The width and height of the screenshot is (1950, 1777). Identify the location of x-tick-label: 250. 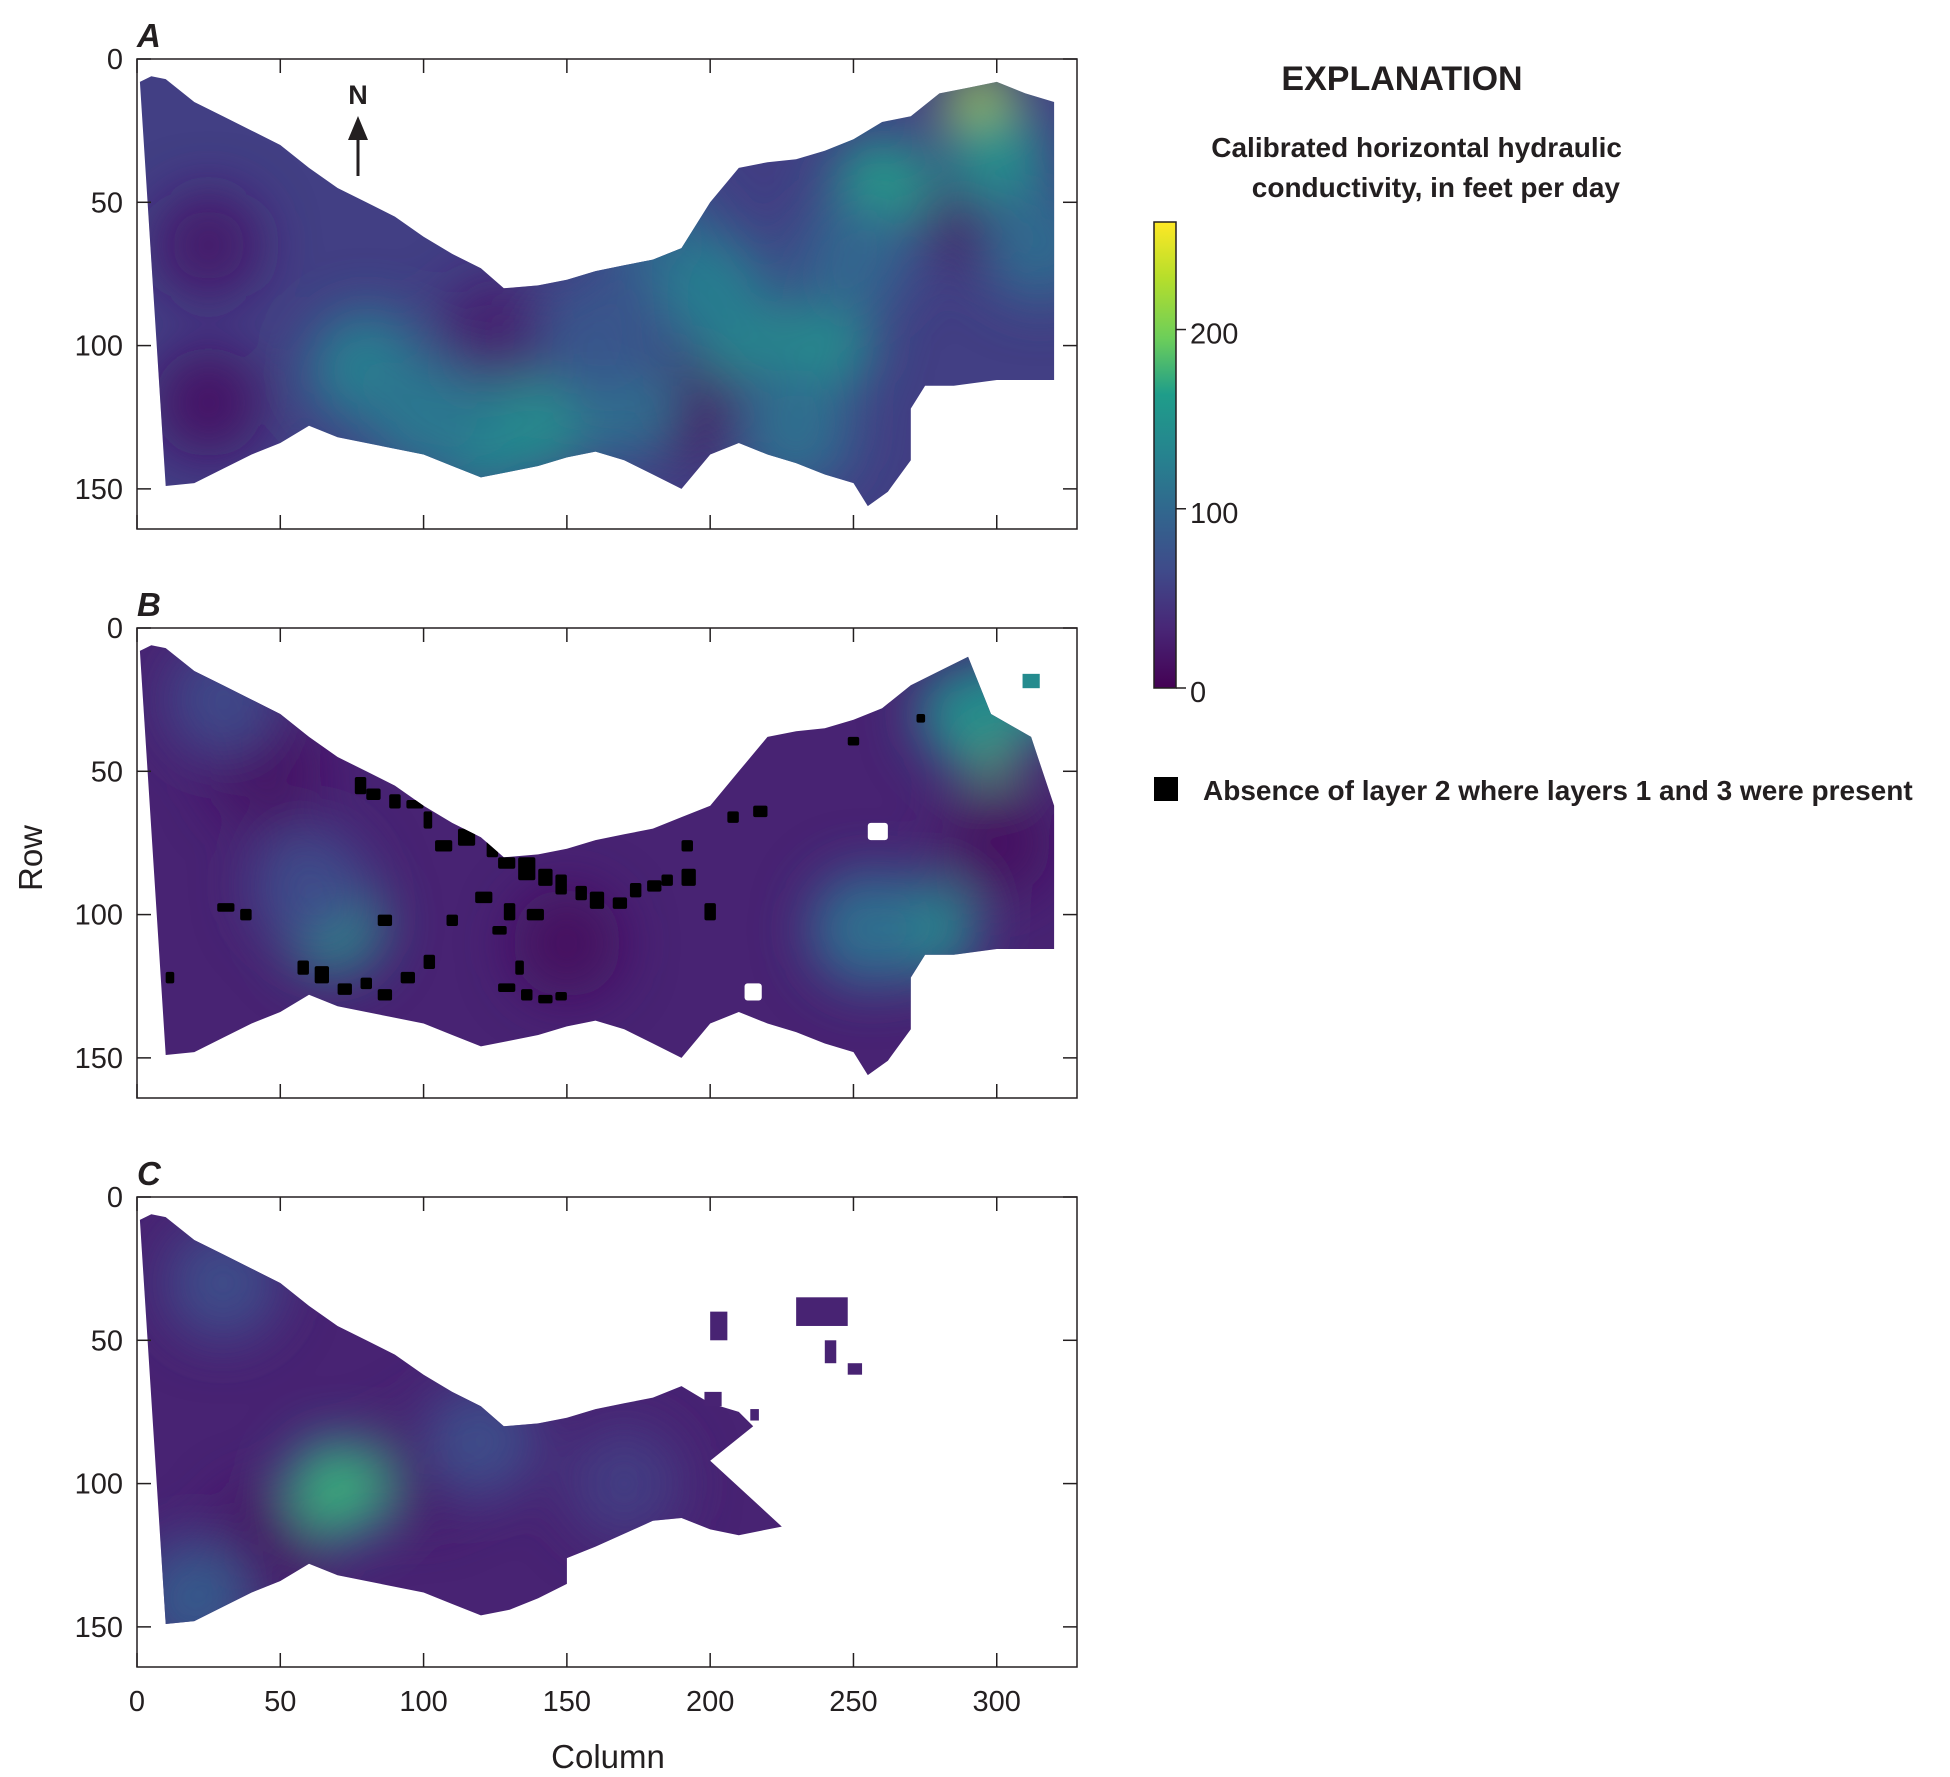
(853, 1702).